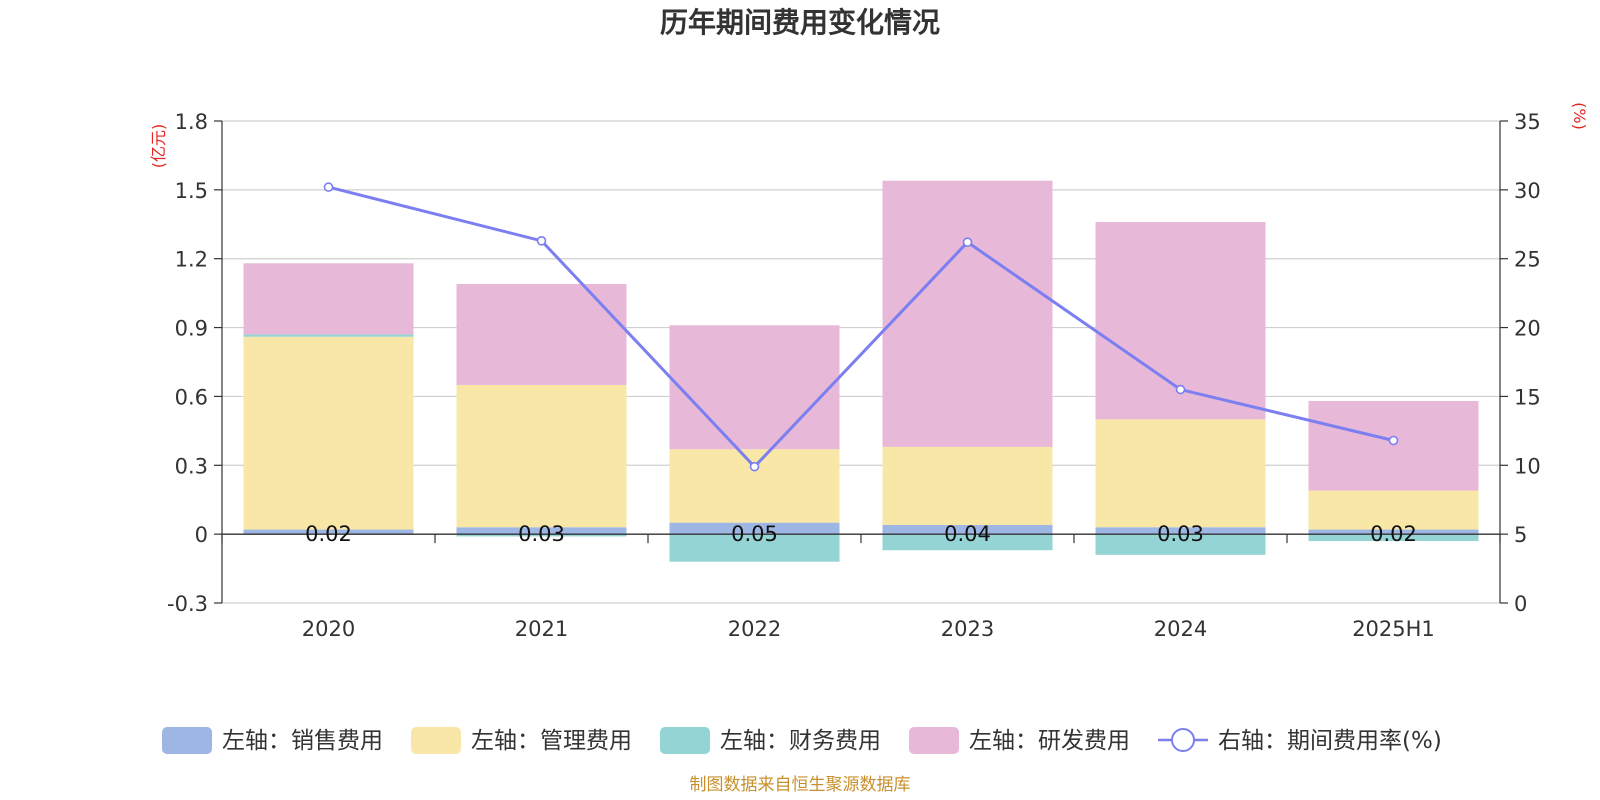 The width and height of the screenshot is (1600, 800). What do you see at coordinates (800, 785) in the screenshot?
I see `source-note: 制图数据来自恒生聚源数据库` at bounding box center [800, 785].